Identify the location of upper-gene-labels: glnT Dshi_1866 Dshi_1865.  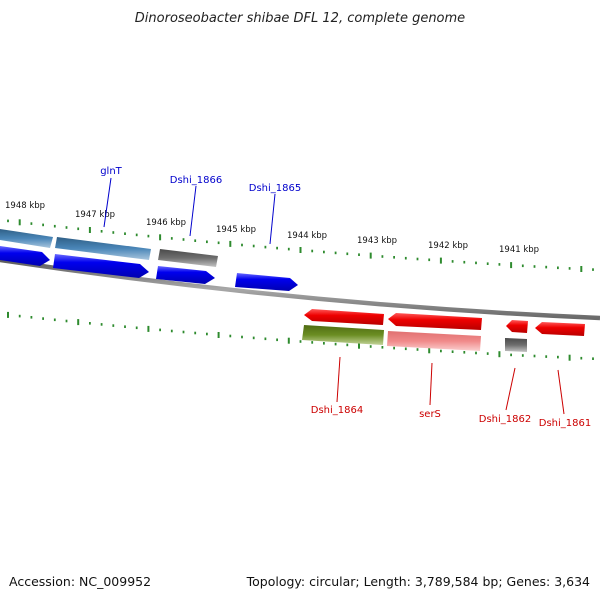
(200, 205).